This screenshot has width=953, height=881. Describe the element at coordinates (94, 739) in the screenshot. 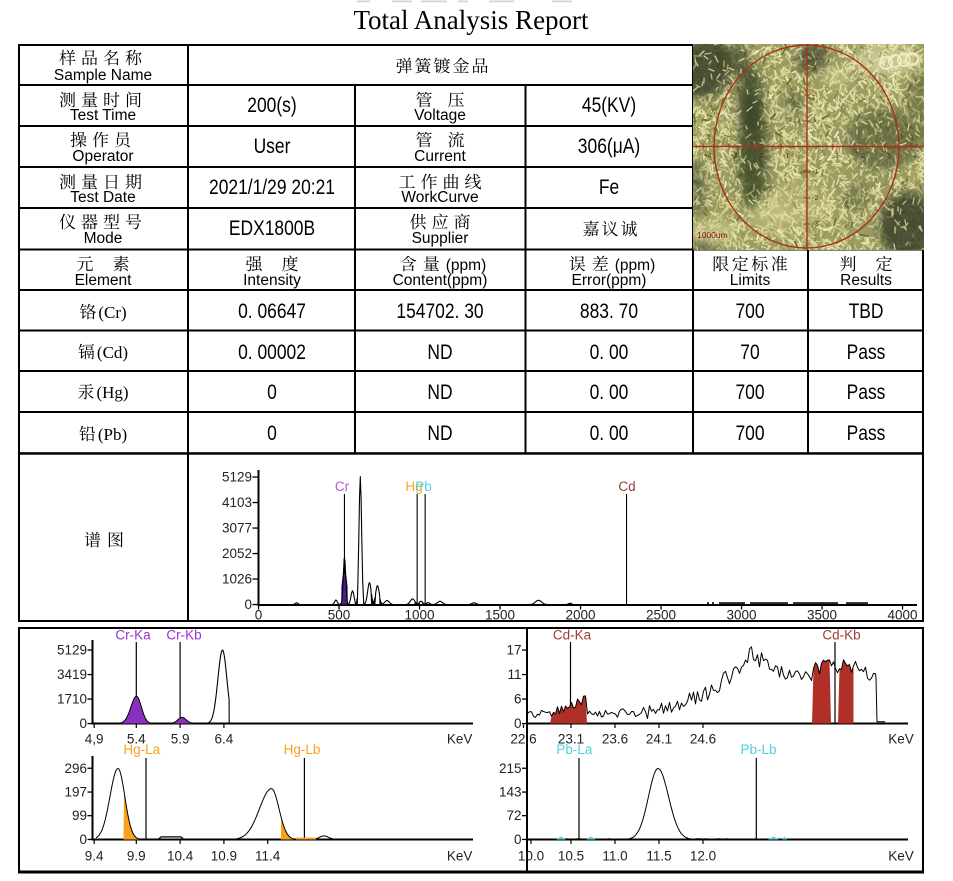

I see `svg-text: 4,9` at that location.